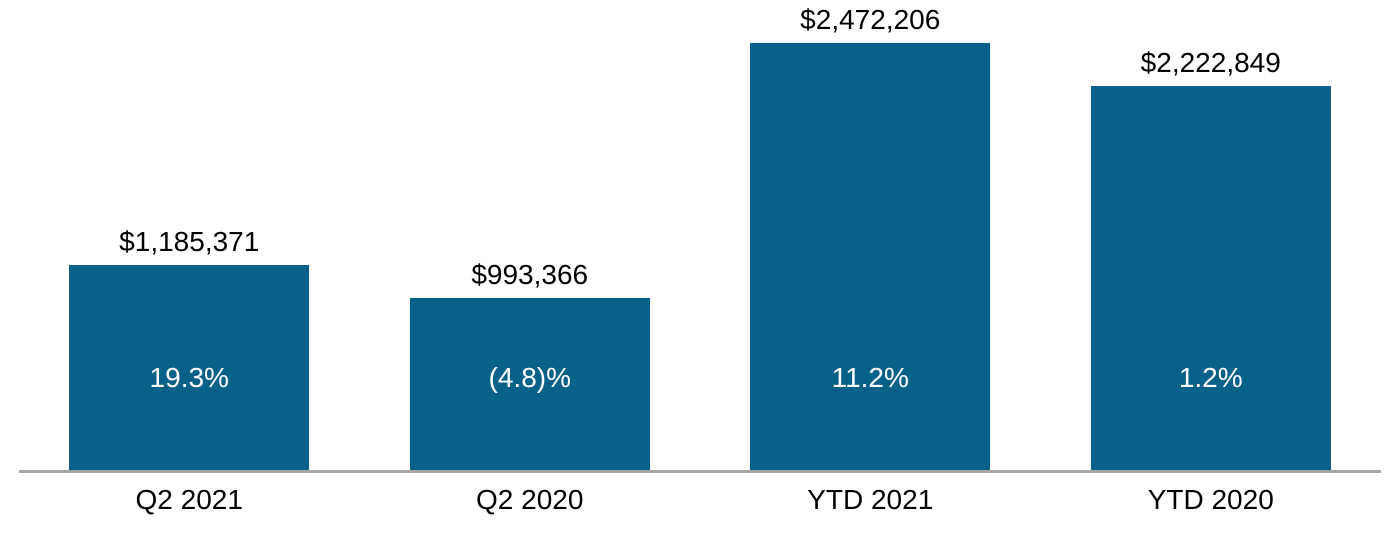  What do you see at coordinates (189, 499) in the screenshot?
I see `x-axis-label-q2-2021: Q2 2021` at bounding box center [189, 499].